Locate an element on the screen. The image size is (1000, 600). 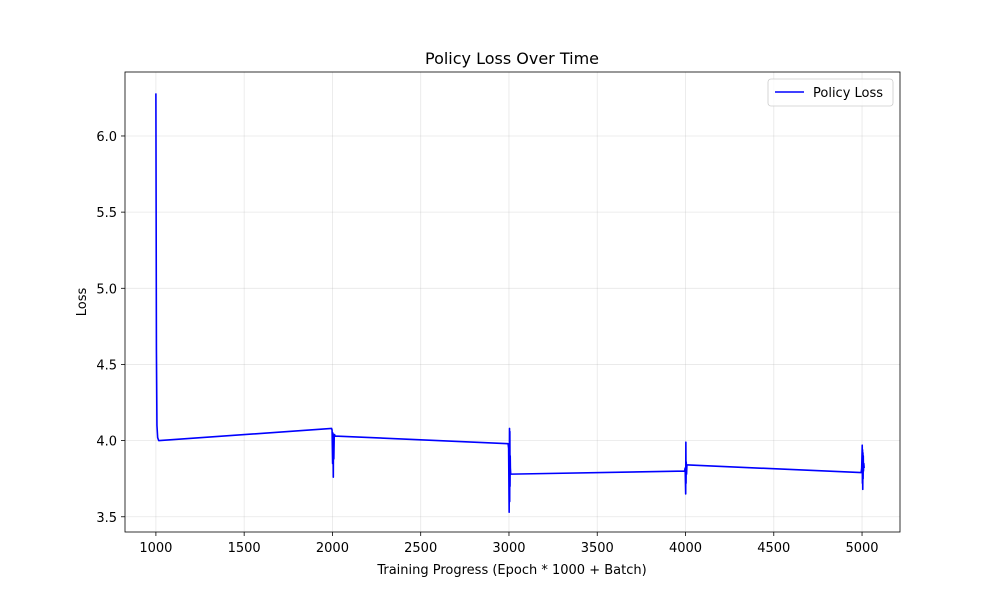
x-tick-label: 2500 is located at coordinates (420, 548).